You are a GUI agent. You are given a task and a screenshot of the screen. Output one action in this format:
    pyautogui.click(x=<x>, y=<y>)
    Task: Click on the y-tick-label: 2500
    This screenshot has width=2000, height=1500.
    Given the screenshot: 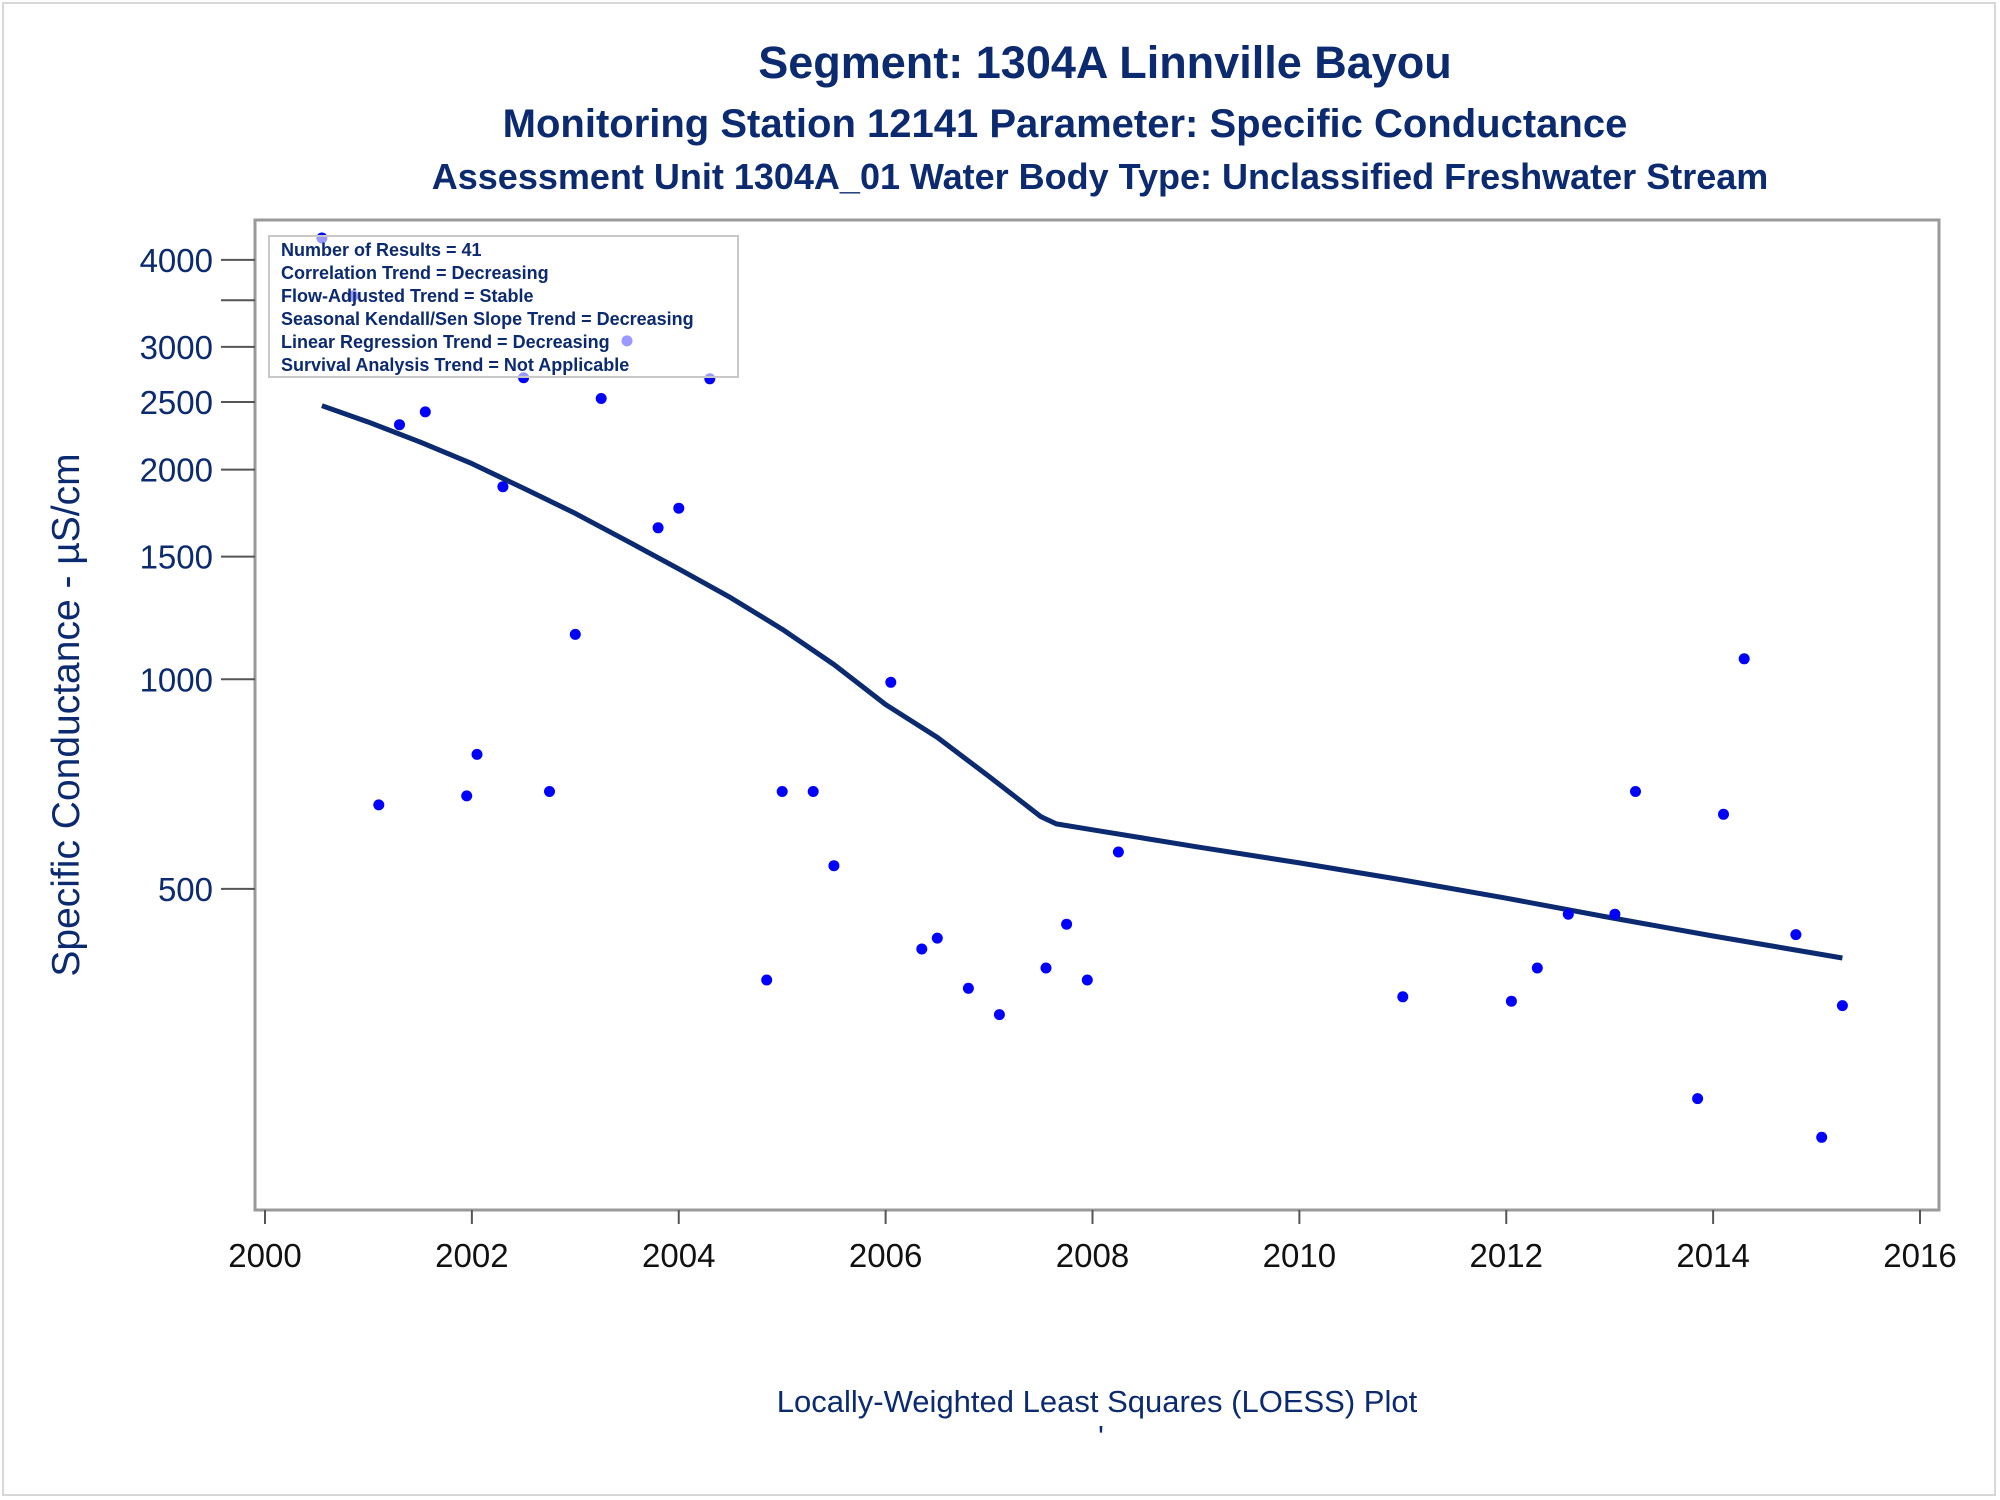 What is the action you would take?
    pyautogui.click(x=176, y=402)
    